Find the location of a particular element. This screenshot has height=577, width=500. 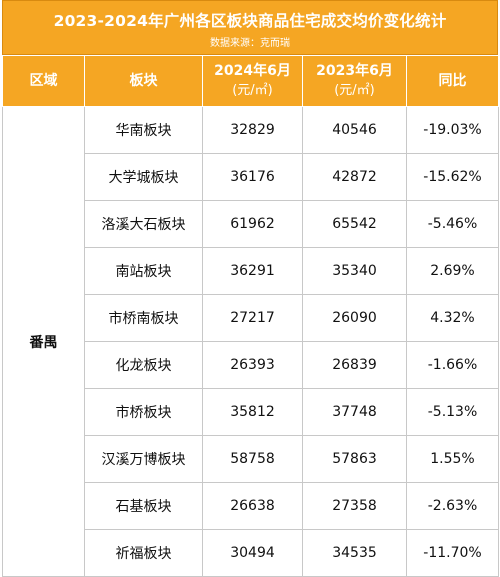

yoy-cell: -1.66% is located at coordinates (452, 365).